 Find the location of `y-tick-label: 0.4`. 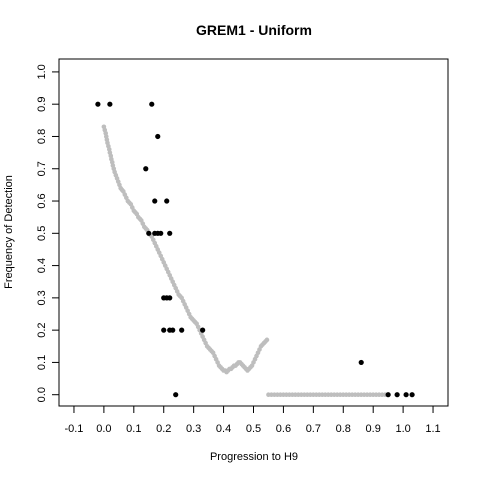

y-tick-label: 0.4 is located at coordinates (42, 265).